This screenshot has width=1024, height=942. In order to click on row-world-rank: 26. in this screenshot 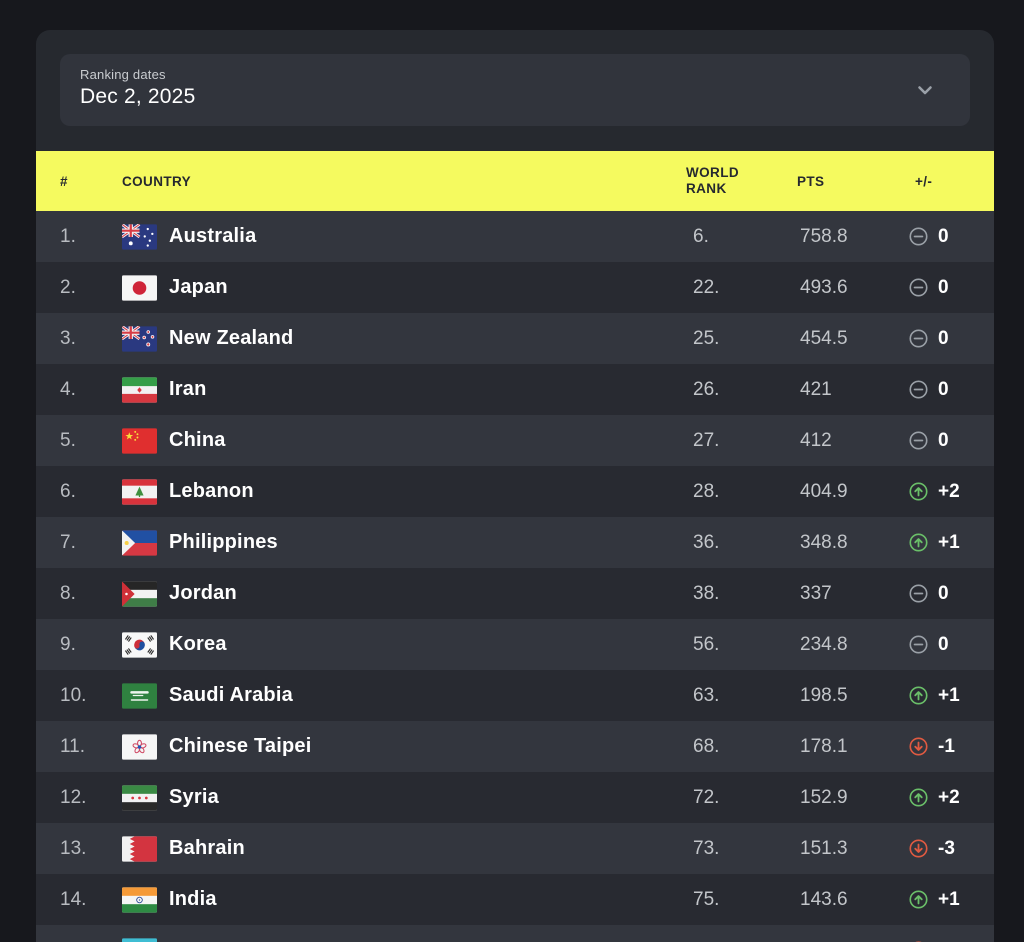, I will do `click(706, 389)`.